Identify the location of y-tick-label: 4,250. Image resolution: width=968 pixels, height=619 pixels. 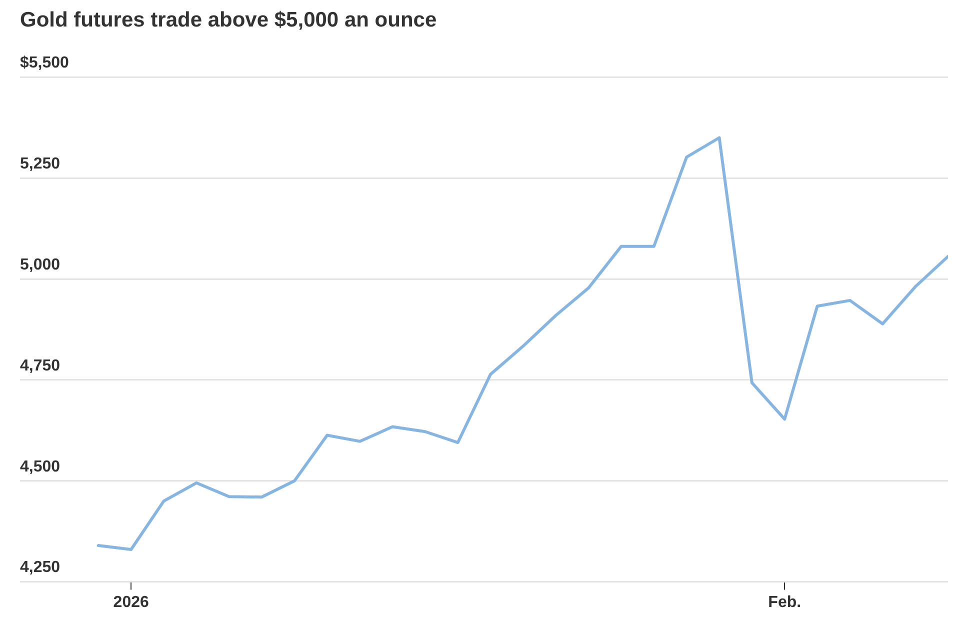
(40, 567).